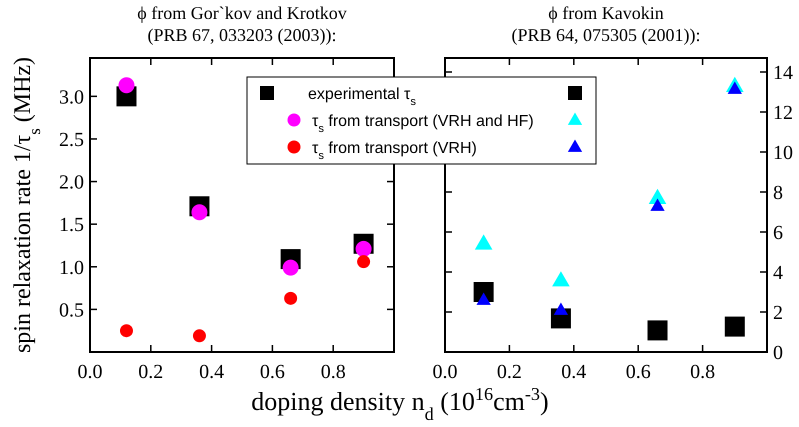 The height and width of the screenshot is (427, 799). I want to click on chart-title: ϕ from Gor`kov and Krotkov, so click(242, 13).